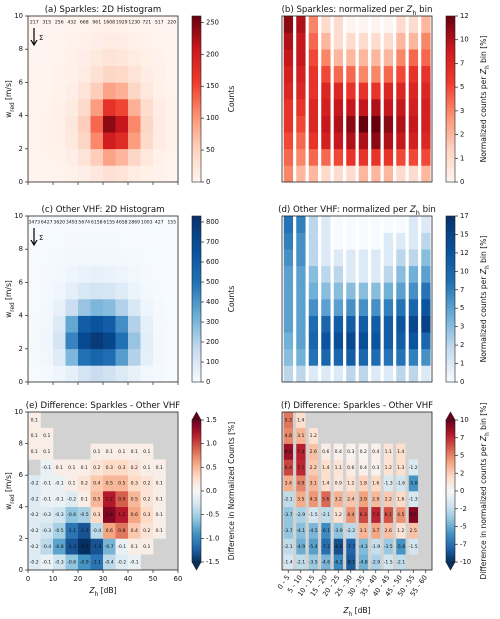  Describe the element at coordinates (212, 562) in the screenshot. I see `colorbar-tick-label: -1.5` at that location.